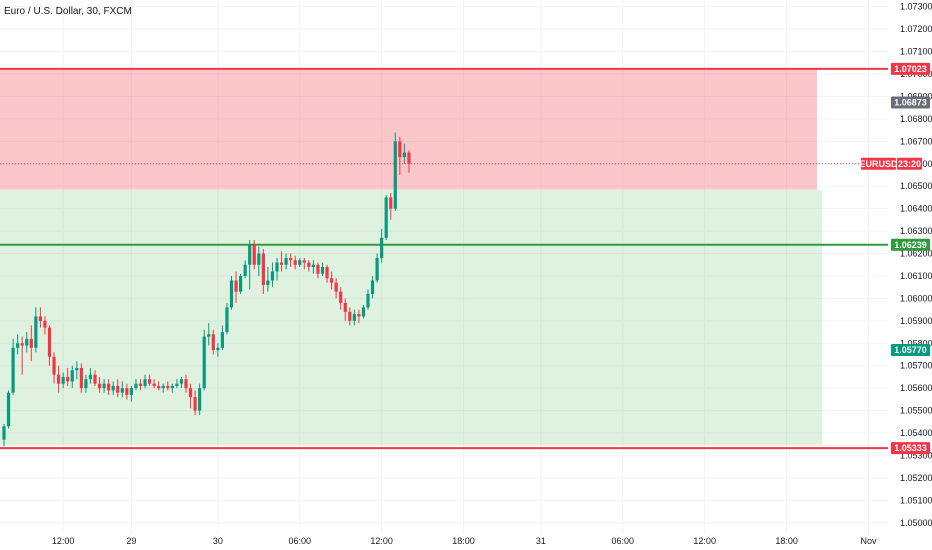 The image size is (932, 550). I want to click on y-tick-label: 1.05500, so click(916, 411).